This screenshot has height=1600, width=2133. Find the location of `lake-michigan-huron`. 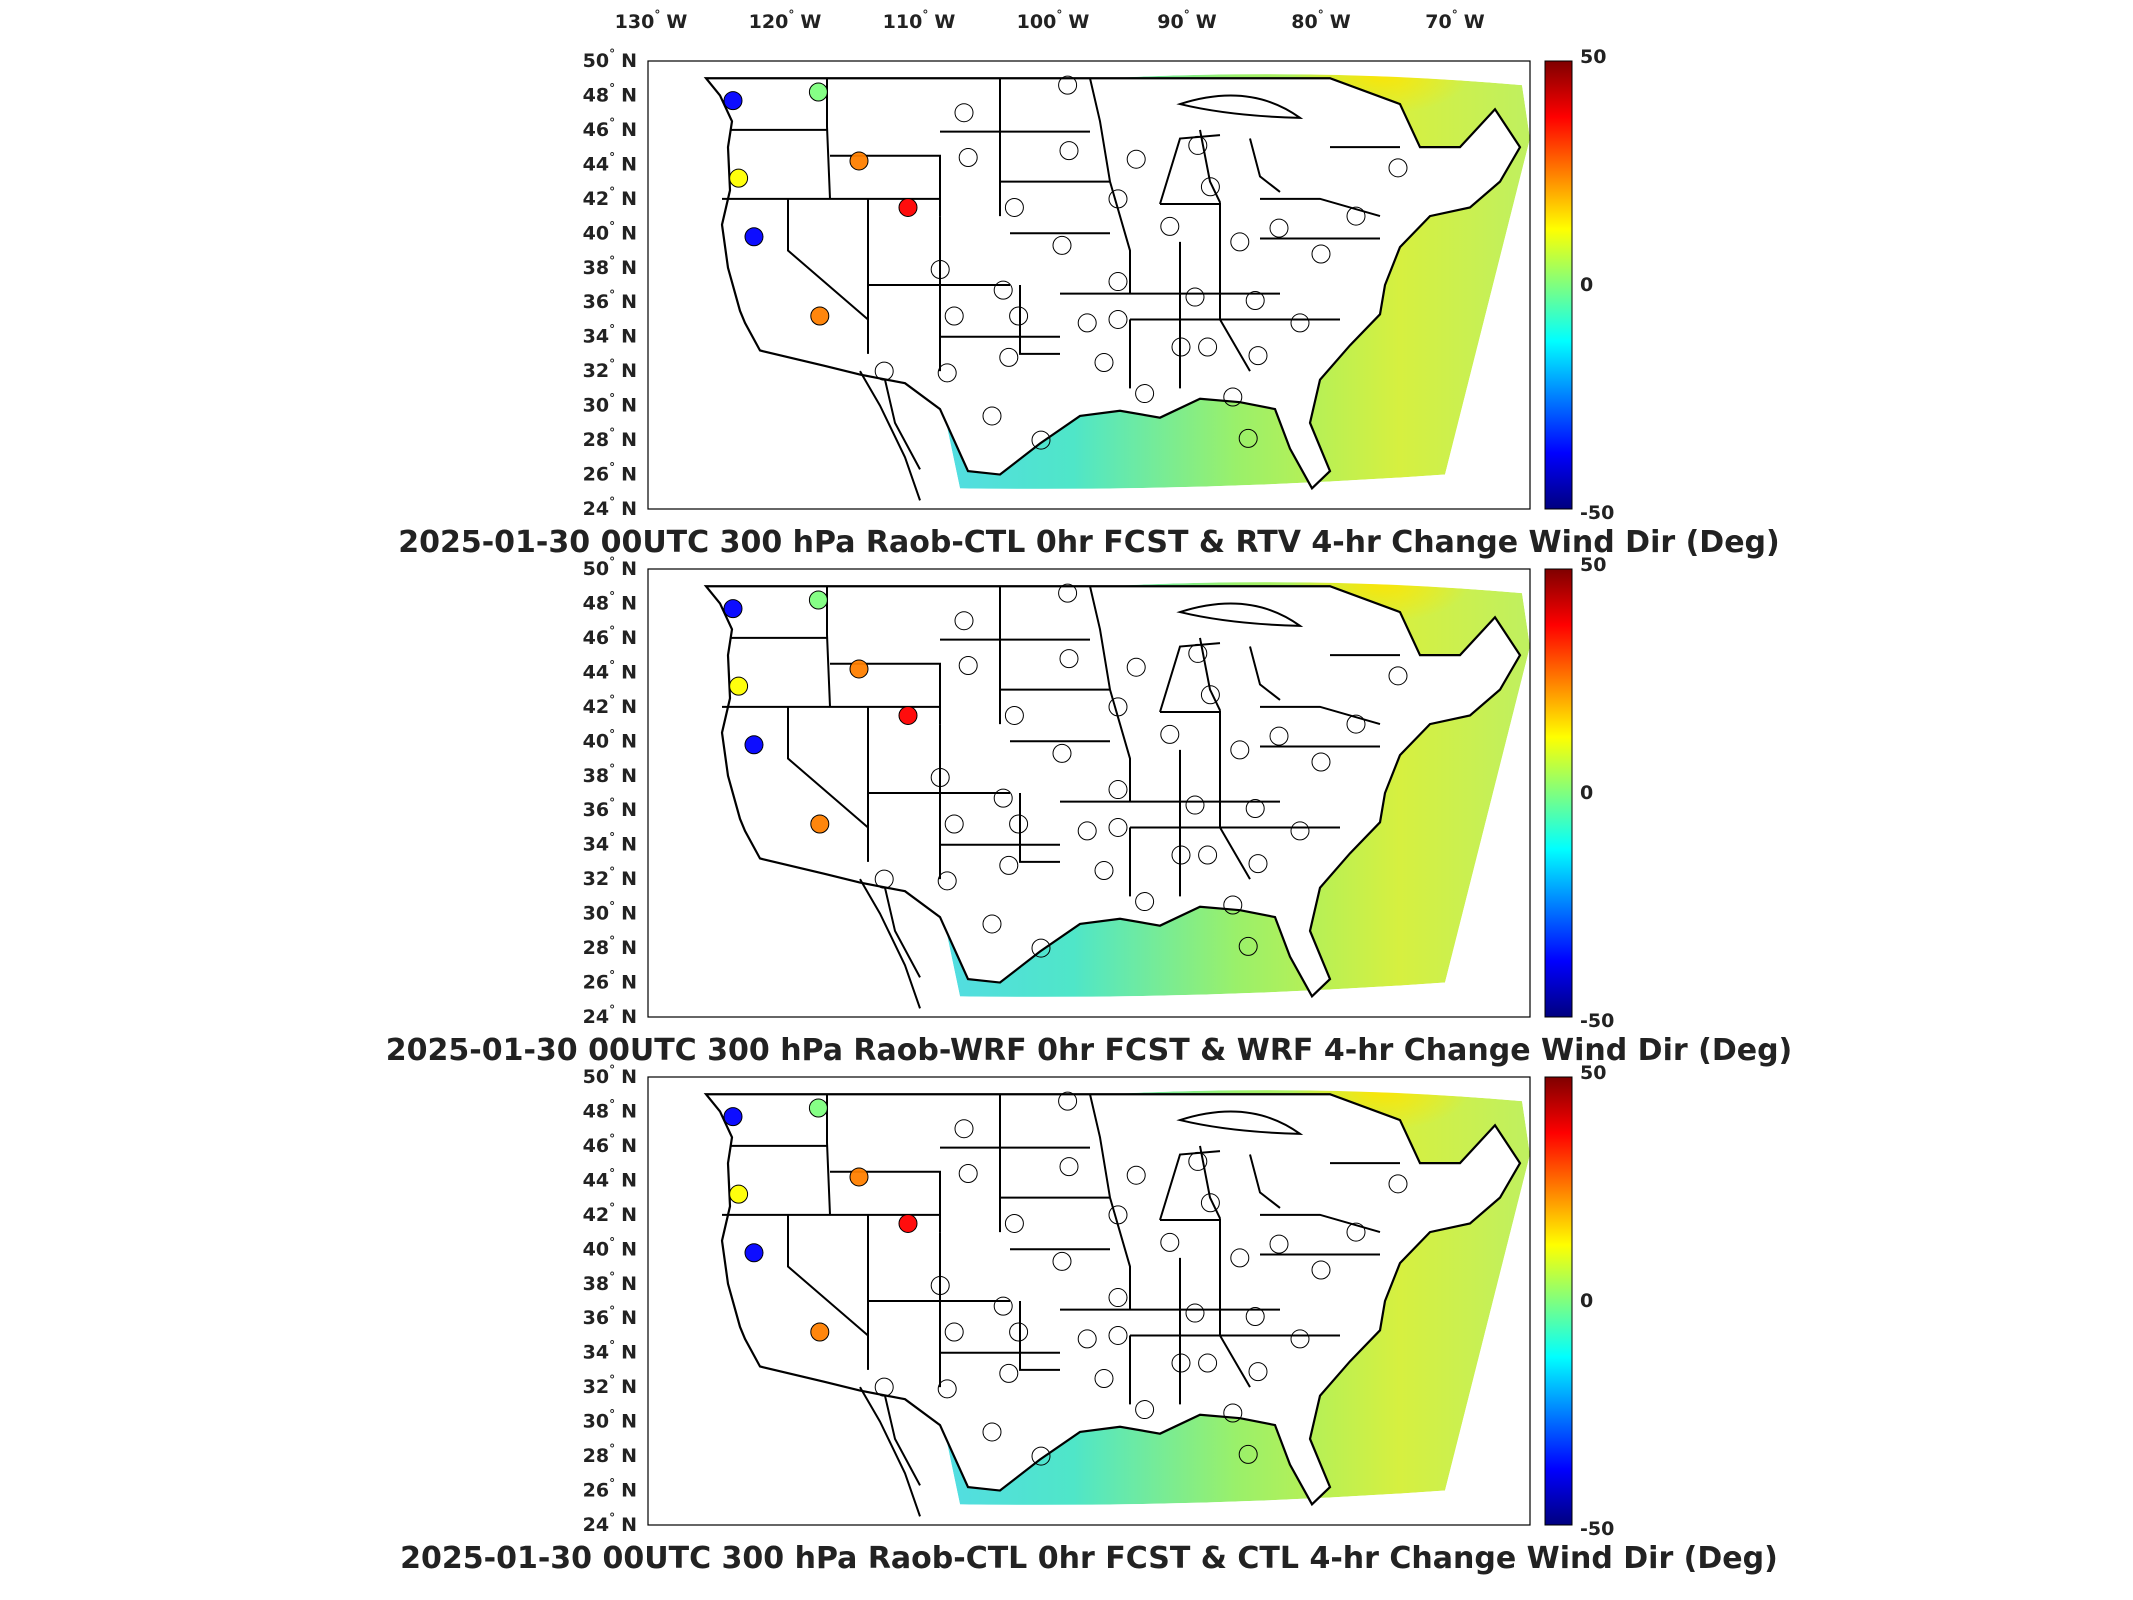

lake-michigan-huron is located at coordinates (1240, 1182).